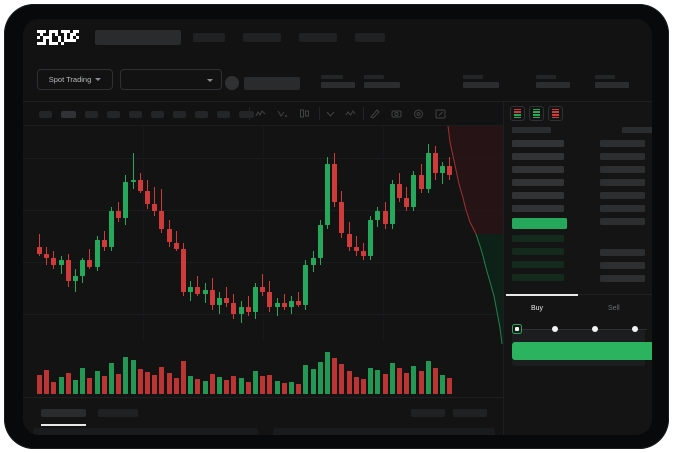 The image size is (673, 453). Describe the element at coordinates (539, 223) in the screenshot. I see `orderbook-selected-row` at that location.